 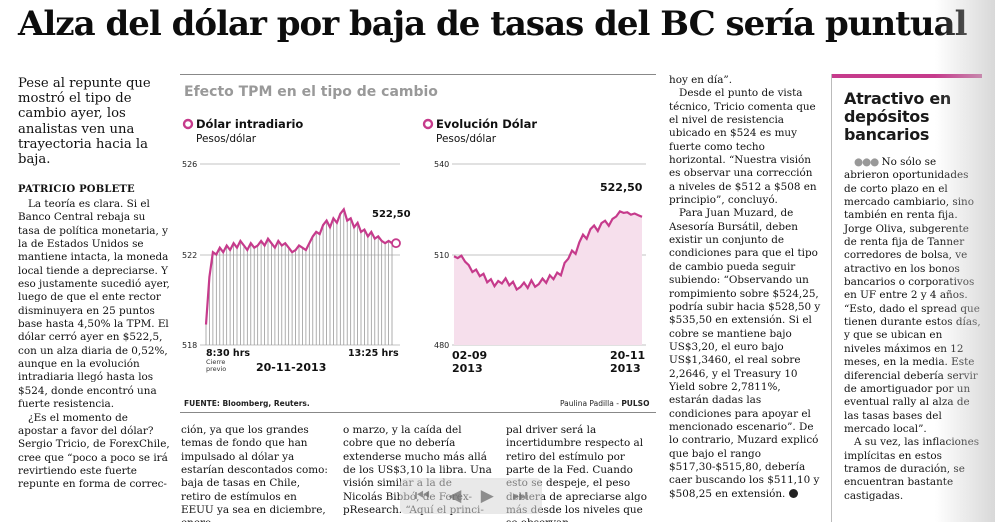 What do you see at coordinates (228, 353) in the screenshot?
I see `chart1-x-label-start: 8:30 hrs` at bounding box center [228, 353].